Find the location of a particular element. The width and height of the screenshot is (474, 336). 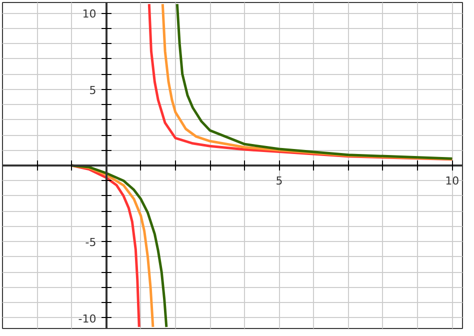

y-tick-label: -5 is located at coordinates (90, 243).